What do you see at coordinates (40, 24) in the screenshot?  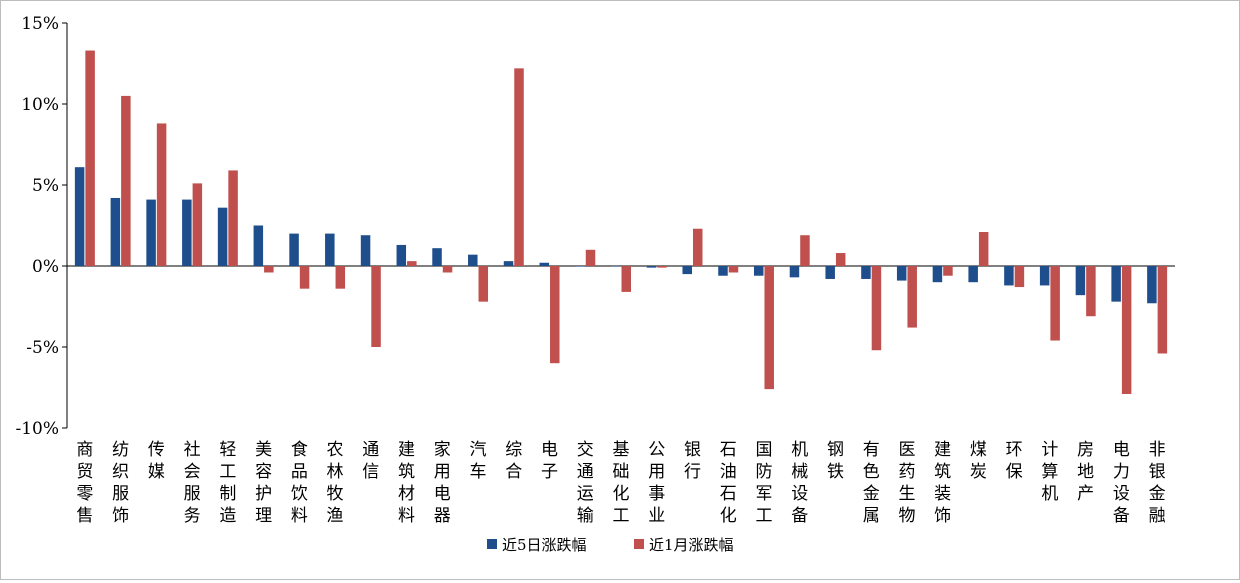 I see `y-tick-label: 15%` at bounding box center [40, 24].